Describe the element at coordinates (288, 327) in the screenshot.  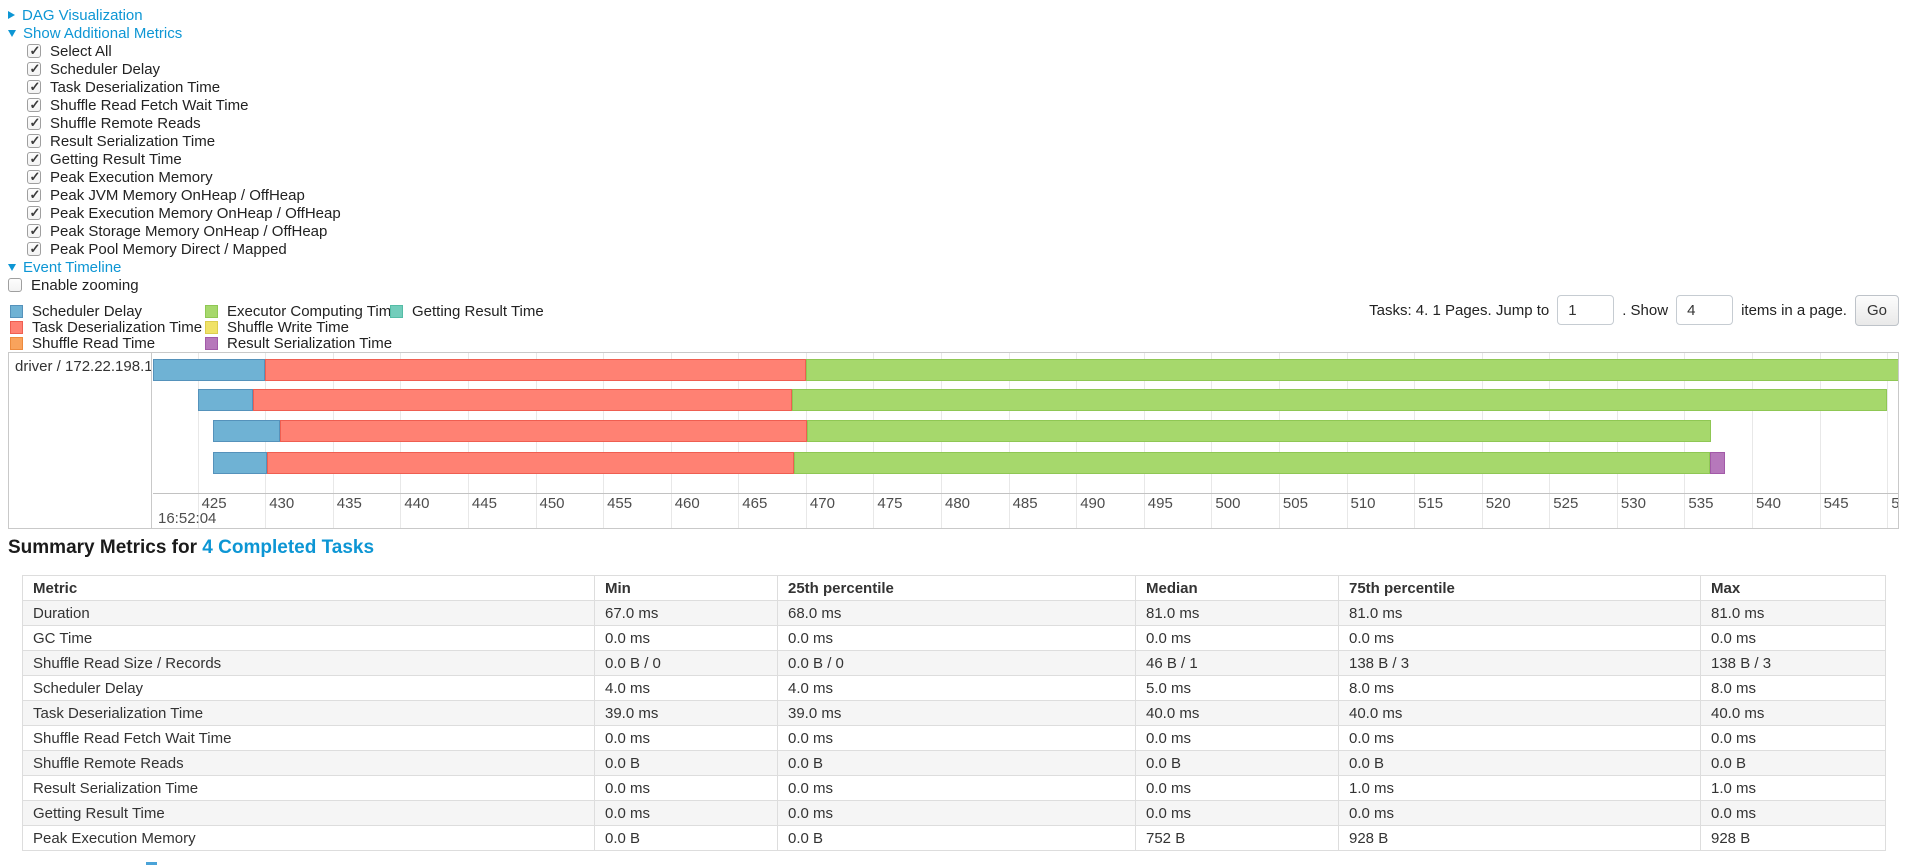
I see `legend-label: Shuffle Write Time` at that location.